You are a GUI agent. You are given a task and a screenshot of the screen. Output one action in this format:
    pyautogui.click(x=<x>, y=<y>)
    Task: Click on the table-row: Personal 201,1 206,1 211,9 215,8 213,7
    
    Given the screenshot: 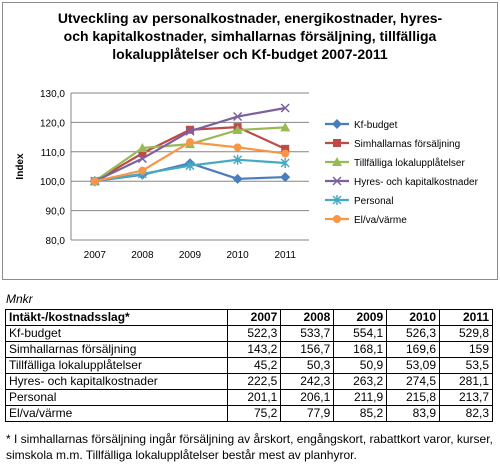 What is the action you would take?
    pyautogui.click(x=248, y=397)
    